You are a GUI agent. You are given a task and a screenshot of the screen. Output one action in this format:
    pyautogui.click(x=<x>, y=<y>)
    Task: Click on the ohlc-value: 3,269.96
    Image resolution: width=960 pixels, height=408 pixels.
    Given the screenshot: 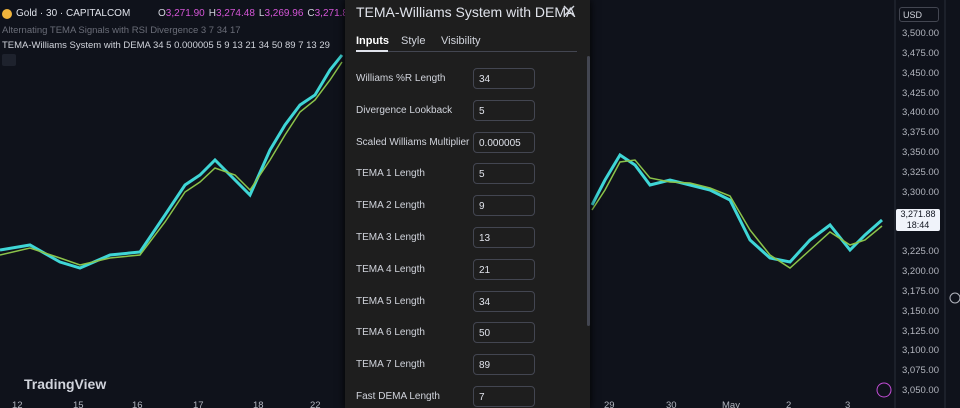 What is the action you would take?
    pyautogui.click(x=284, y=13)
    